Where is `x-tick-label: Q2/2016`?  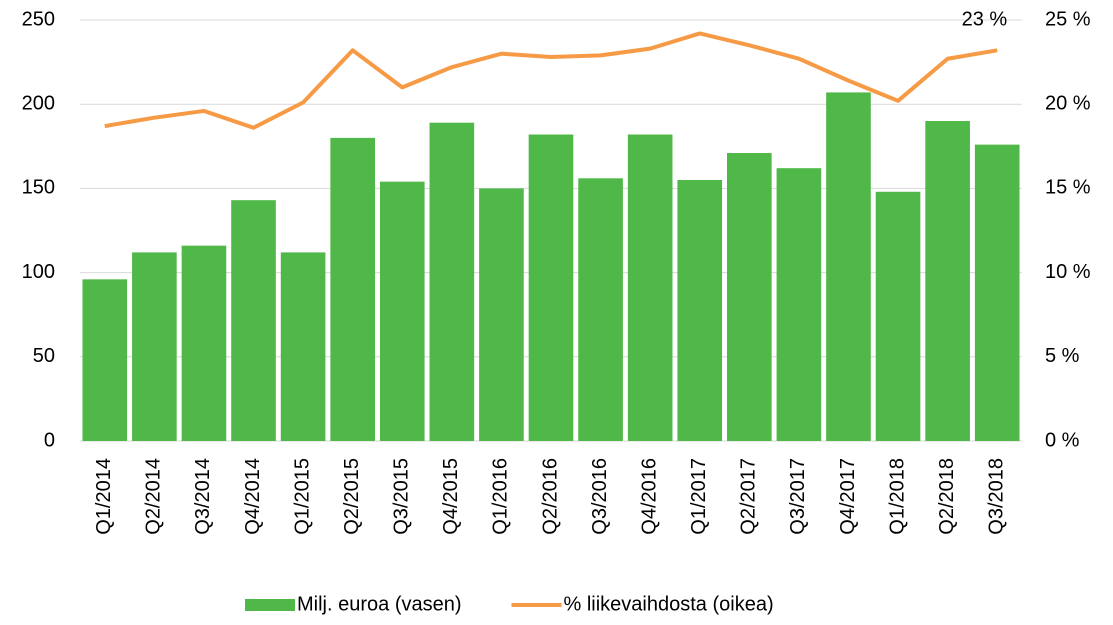
x-tick-label: Q2/2016 is located at coordinates (550, 496).